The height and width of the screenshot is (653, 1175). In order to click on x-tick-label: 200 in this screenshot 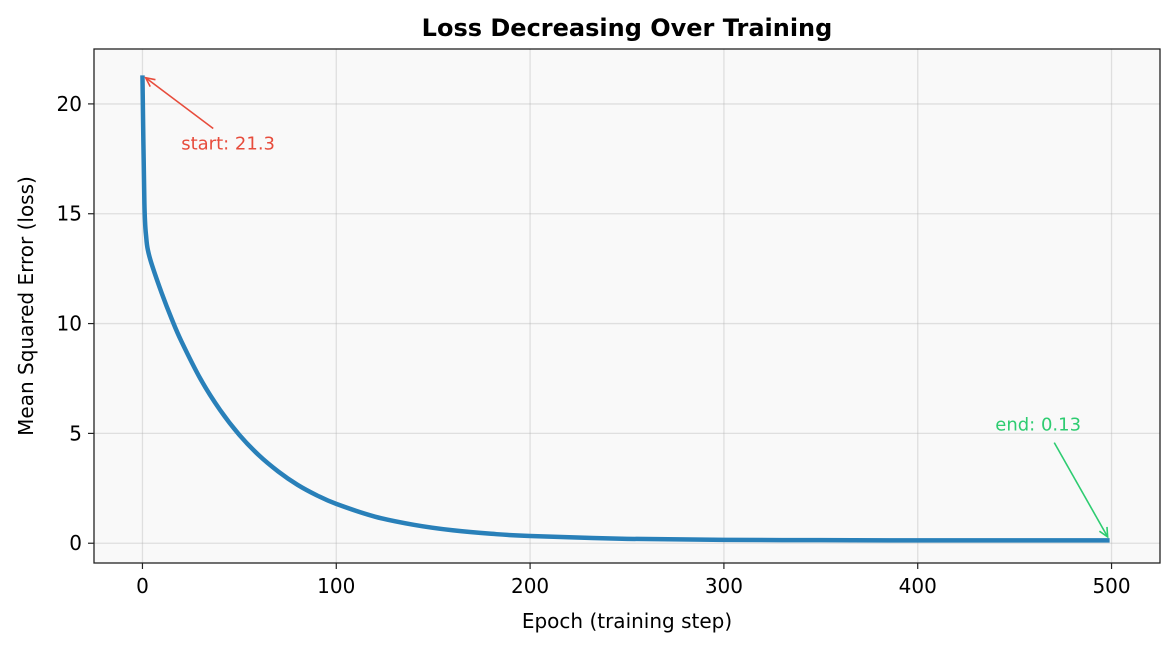, I will do `click(530, 586)`.